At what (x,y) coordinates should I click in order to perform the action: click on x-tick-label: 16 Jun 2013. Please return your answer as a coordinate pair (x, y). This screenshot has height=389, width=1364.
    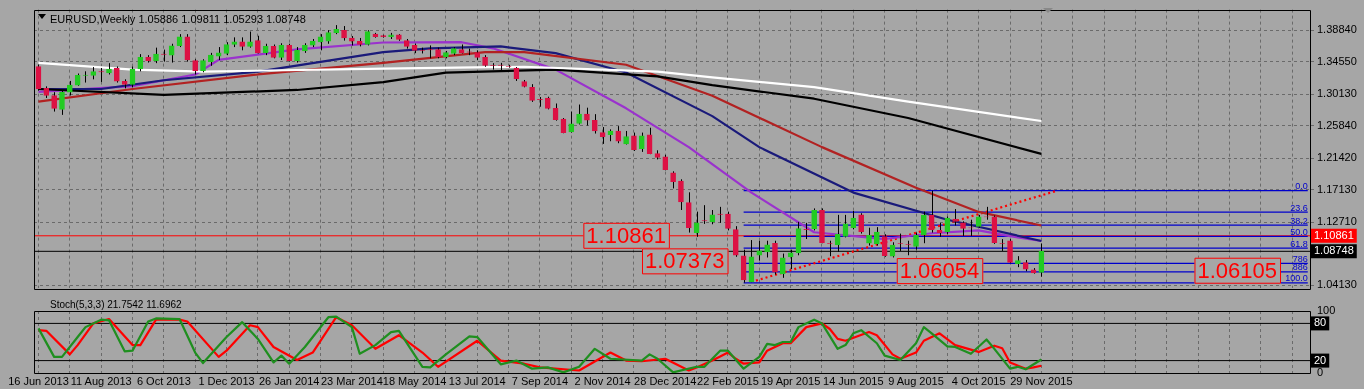
    Looking at the image, I should click on (38, 380).